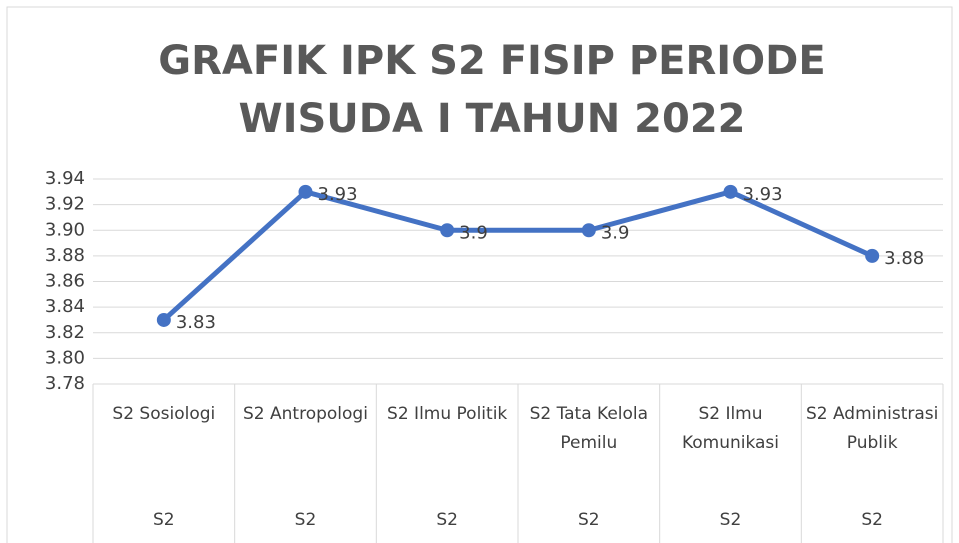 This screenshot has width=959, height=543. I want to click on y-tick-label: 3.92, so click(65, 204).